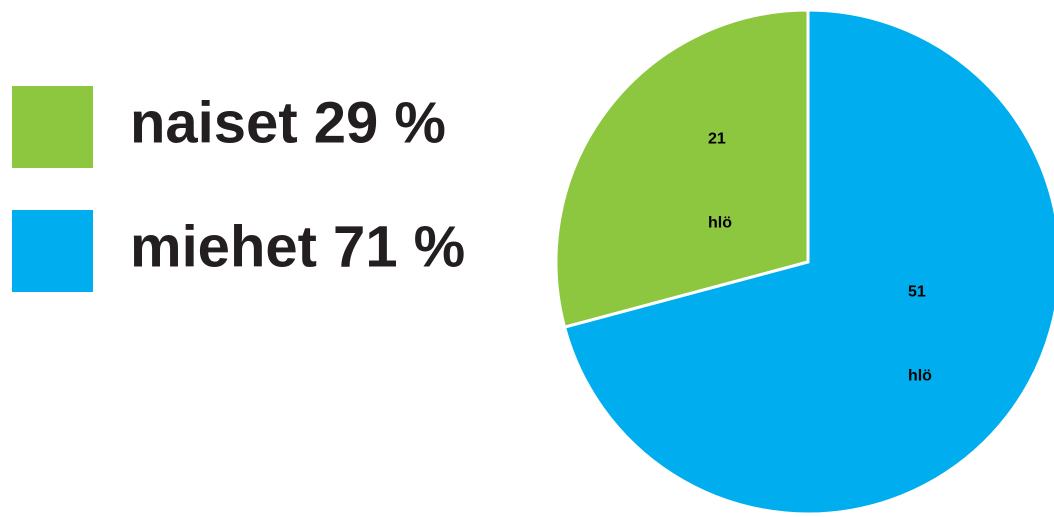 Image resolution: width=1054 pixels, height=517 pixels. What do you see at coordinates (720, 180) in the screenshot?
I see `slice-label: 21 hlö` at bounding box center [720, 180].